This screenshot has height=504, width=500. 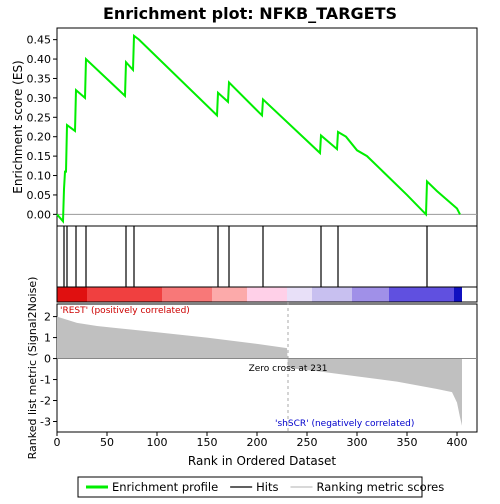 What do you see at coordinates (39, 40) in the screenshot?
I see `es-y-tick-label: 0.45` at bounding box center [39, 40].